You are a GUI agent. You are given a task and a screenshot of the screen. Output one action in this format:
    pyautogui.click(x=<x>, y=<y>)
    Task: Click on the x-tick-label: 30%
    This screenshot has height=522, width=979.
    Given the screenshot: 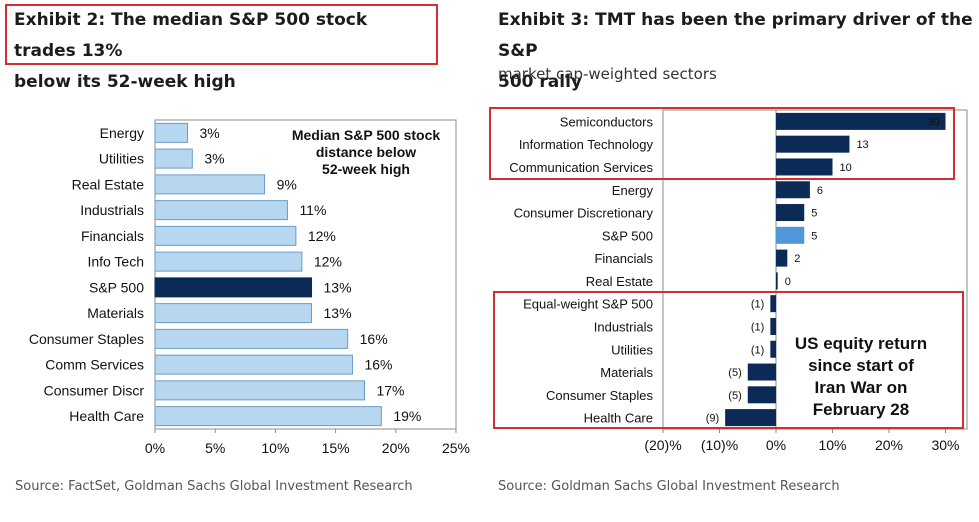 What is the action you would take?
    pyautogui.click(x=945, y=445)
    